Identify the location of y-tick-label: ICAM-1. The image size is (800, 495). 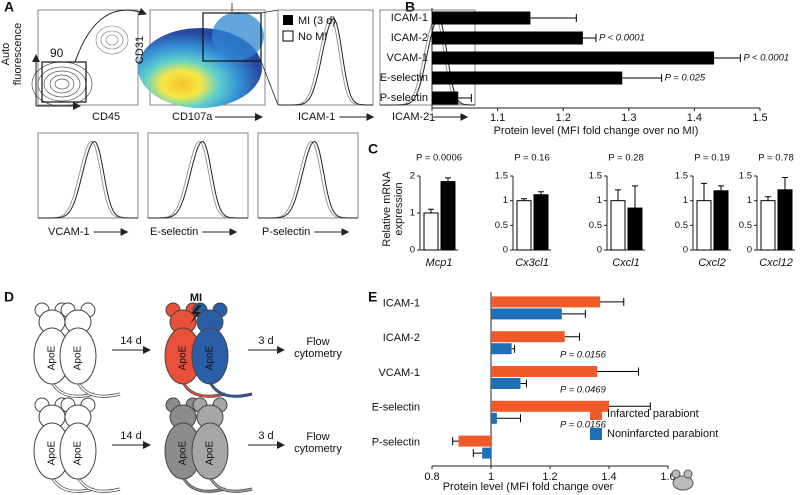
(401, 303).